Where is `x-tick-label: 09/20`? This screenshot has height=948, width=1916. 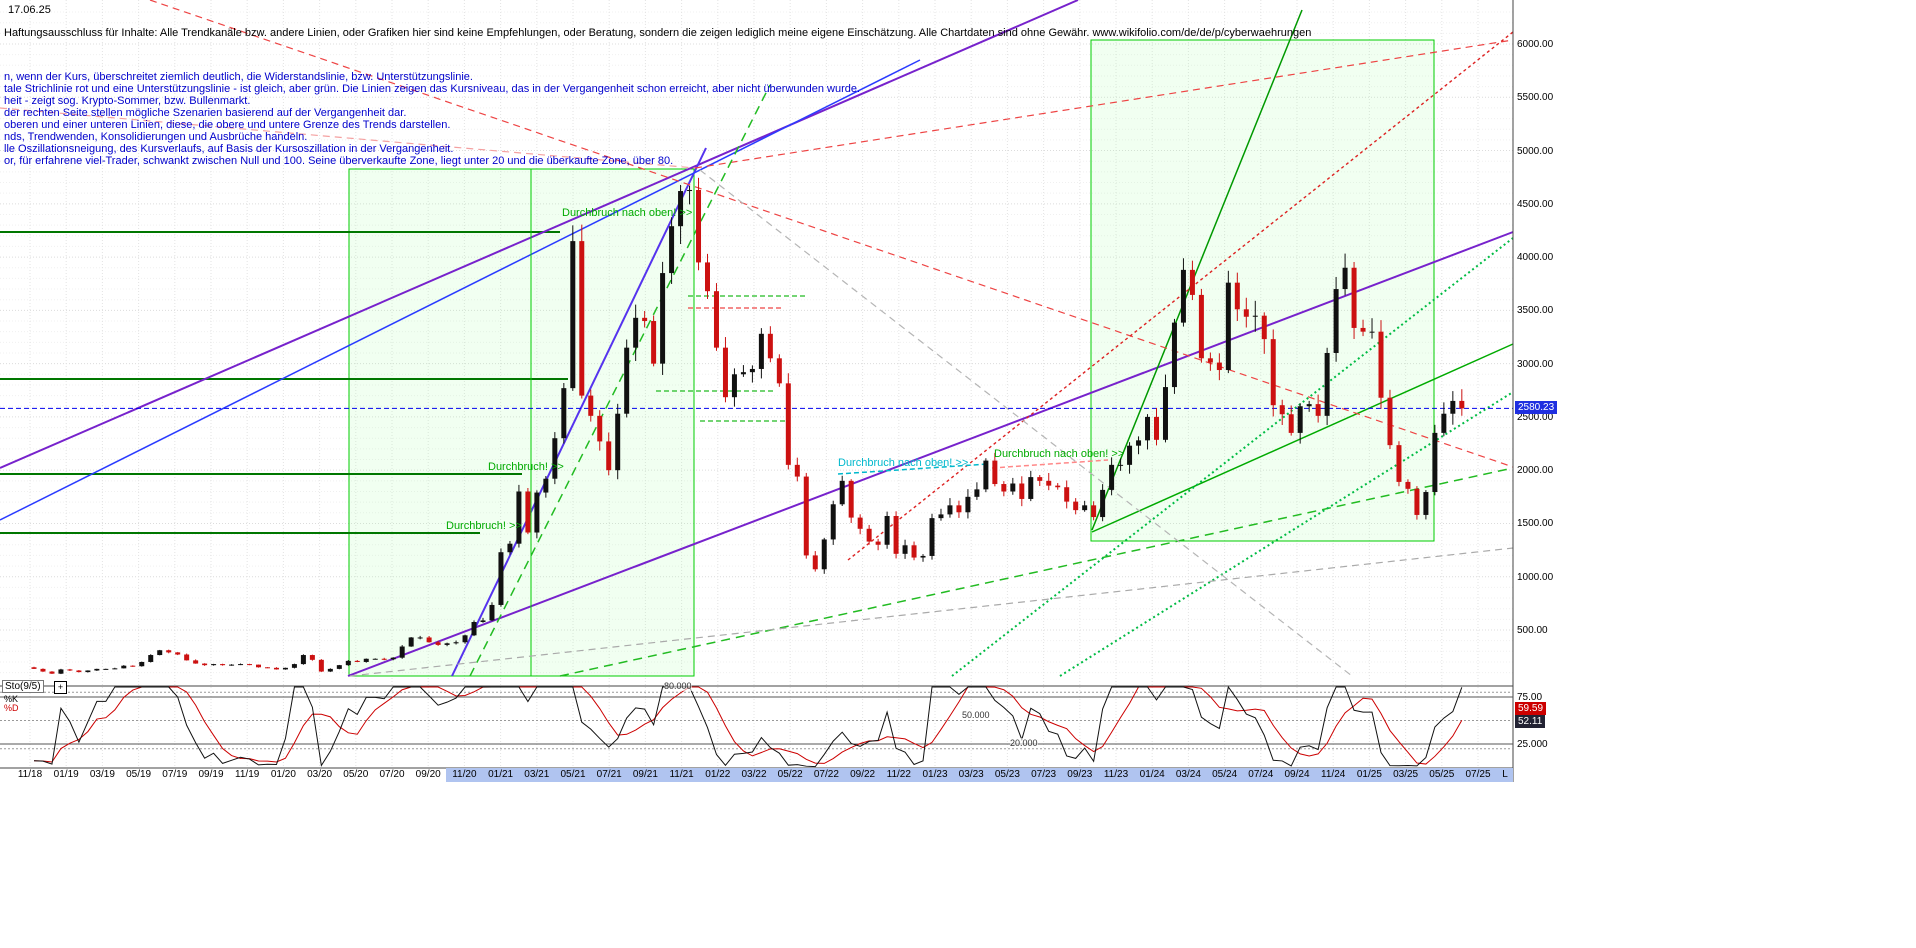
x-tick-label: 09/20 is located at coordinates (428, 774).